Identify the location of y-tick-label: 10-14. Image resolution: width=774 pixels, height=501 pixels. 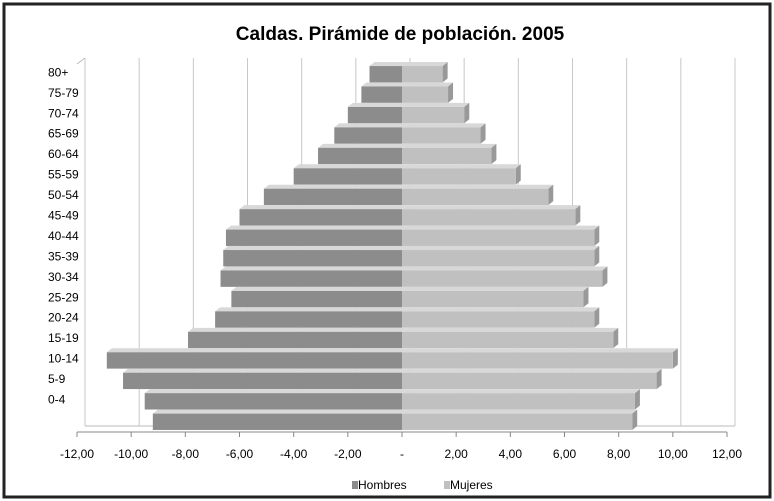
(63, 359).